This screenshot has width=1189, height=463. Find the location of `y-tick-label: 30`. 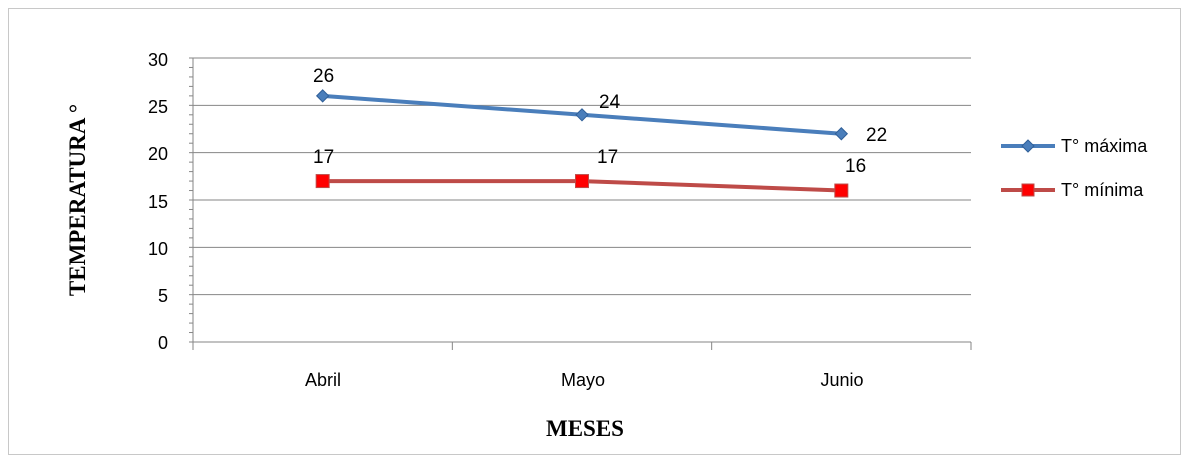

y-tick-label: 30 is located at coordinates (158, 60).